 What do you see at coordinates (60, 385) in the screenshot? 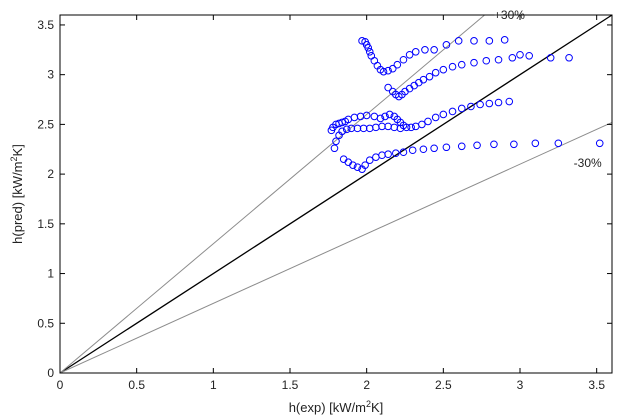
I see `x-tick-label: 0` at bounding box center [60, 385].